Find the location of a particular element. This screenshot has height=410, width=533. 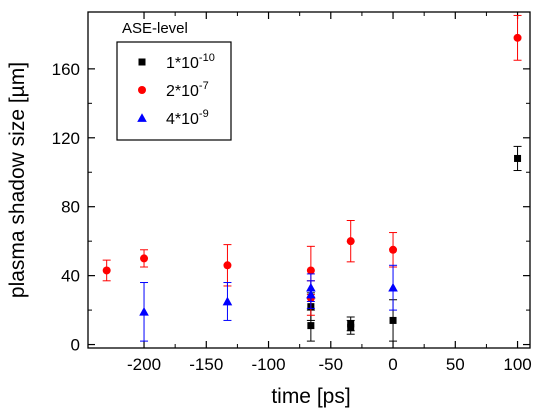

x-tick-label: 50 is located at coordinates (455, 364).